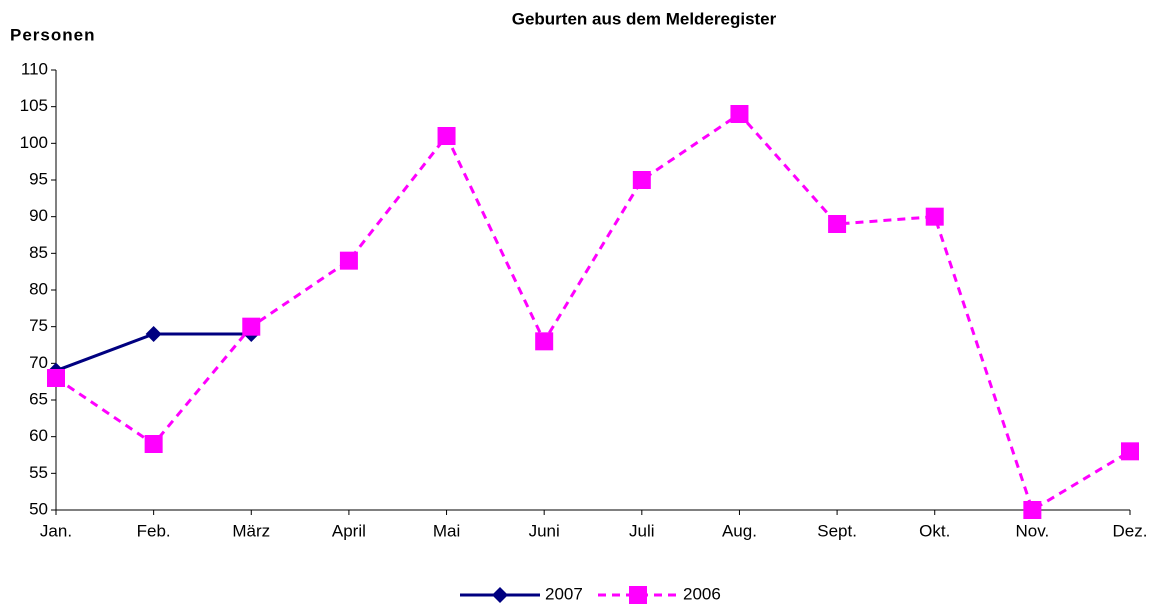 The width and height of the screenshot is (1157, 606). Describe the element at coordinates (642, 530) in the screenshot. I see `x-tick-label: Juli` at that location.